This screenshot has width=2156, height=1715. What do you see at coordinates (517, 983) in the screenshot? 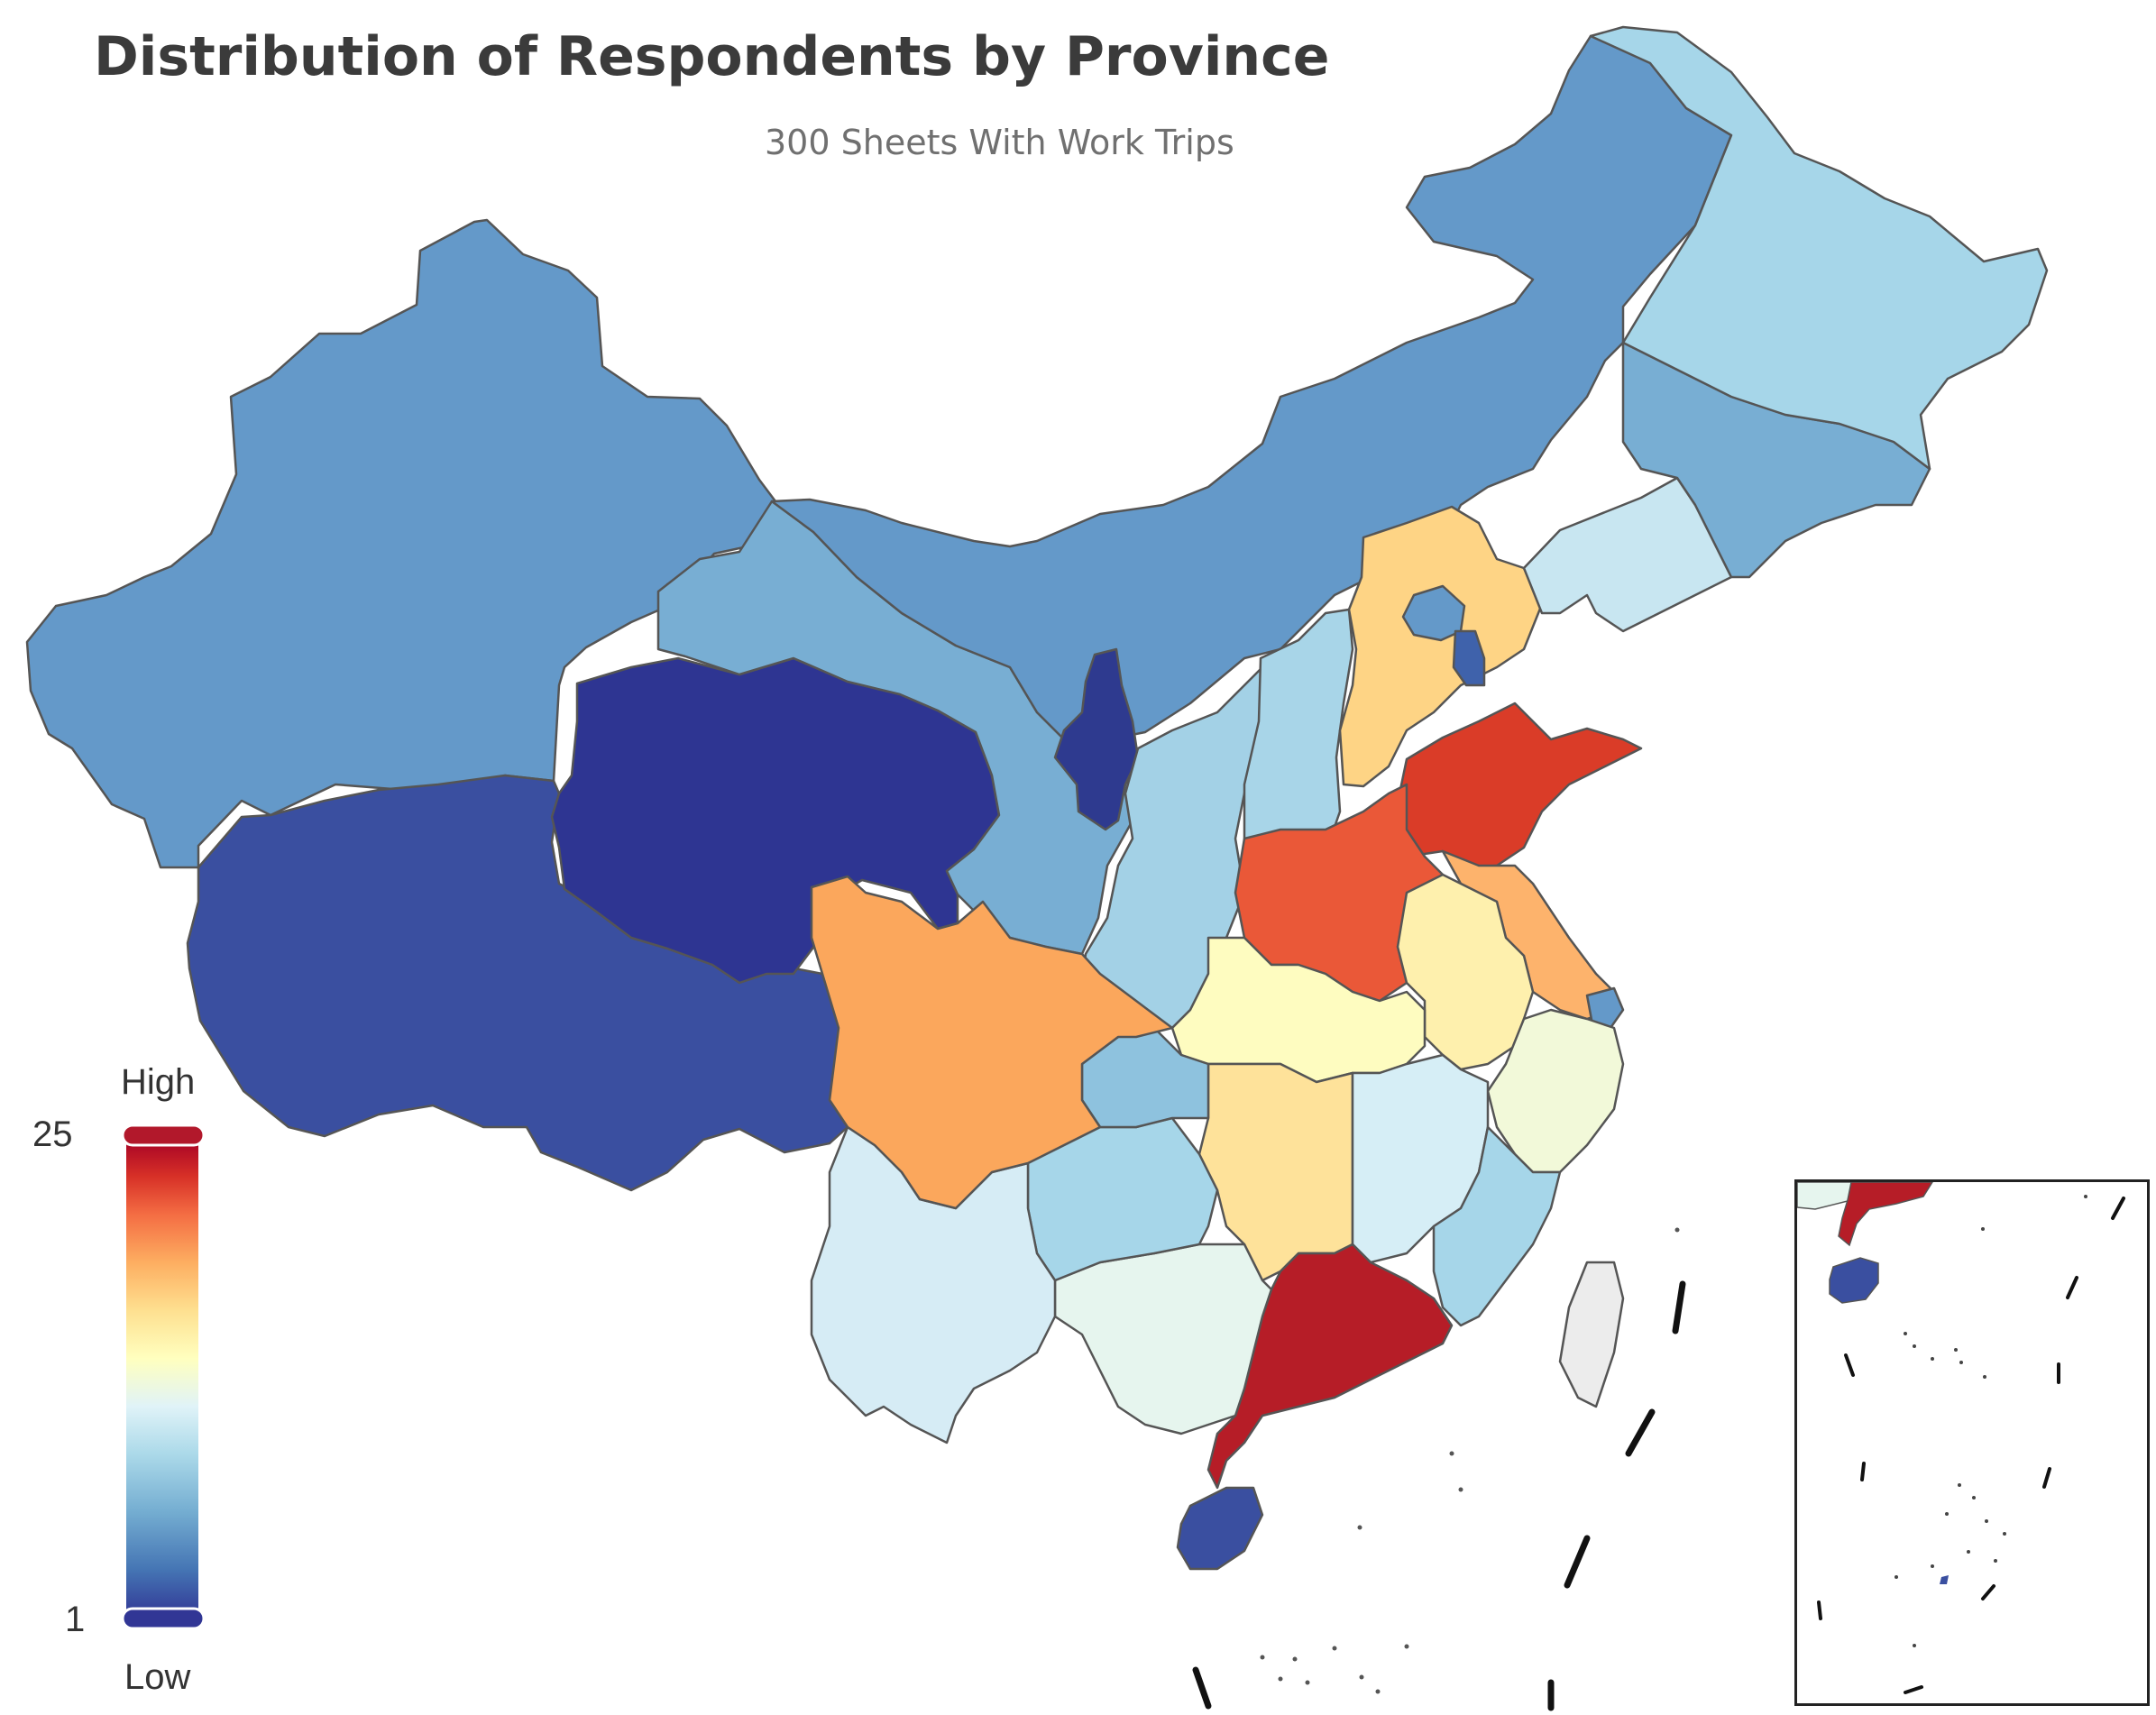
I see `region-tibet` at bounding box center [517, 983].